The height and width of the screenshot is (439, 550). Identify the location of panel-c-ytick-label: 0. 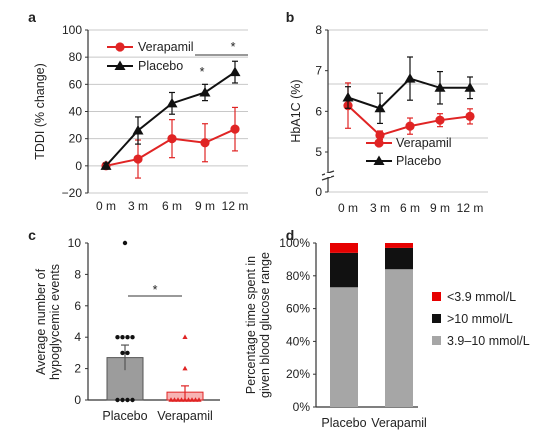
(77, 400).